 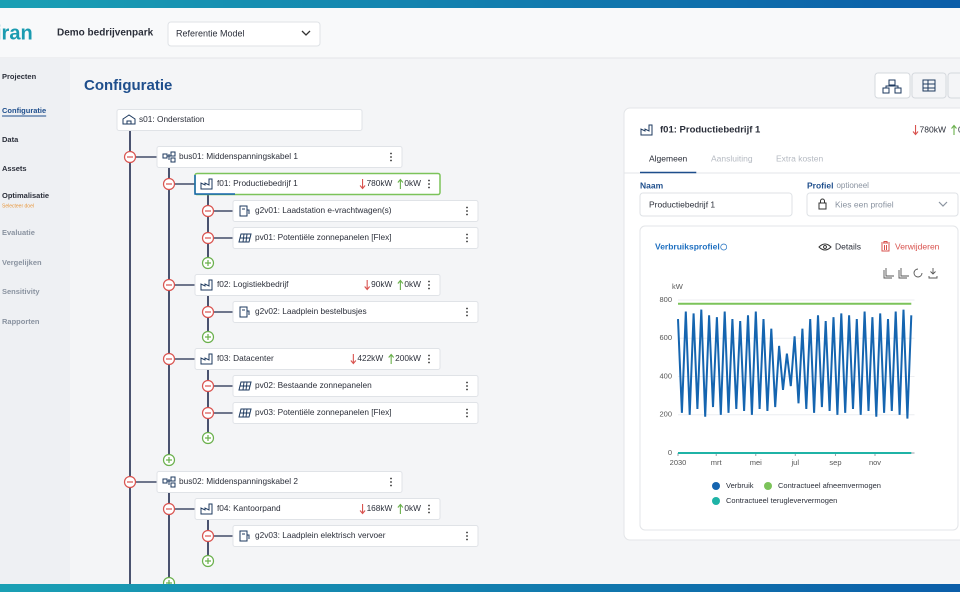 I want to click on model-select, so click(x=244, y=34).